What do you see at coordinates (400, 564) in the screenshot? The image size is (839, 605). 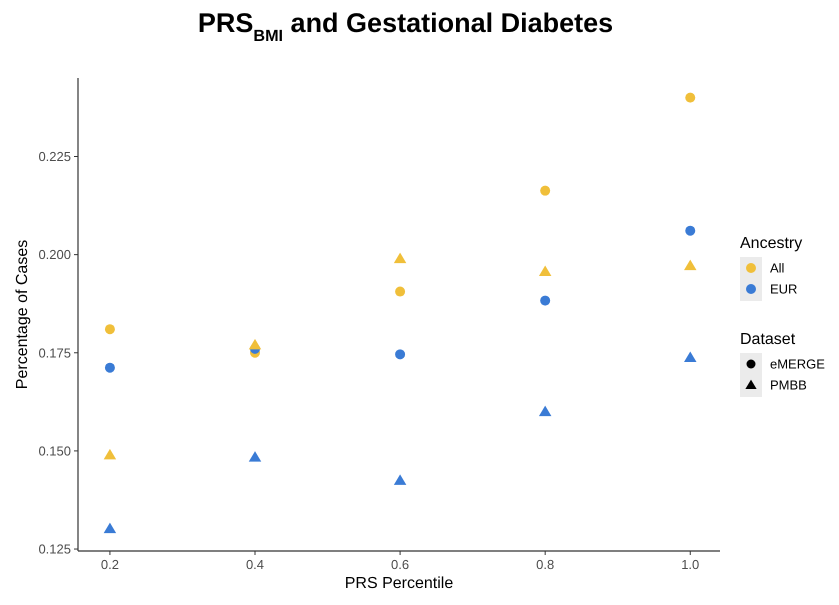 I see `x-tick-label: 0.6` at bounding box center [400, 564].